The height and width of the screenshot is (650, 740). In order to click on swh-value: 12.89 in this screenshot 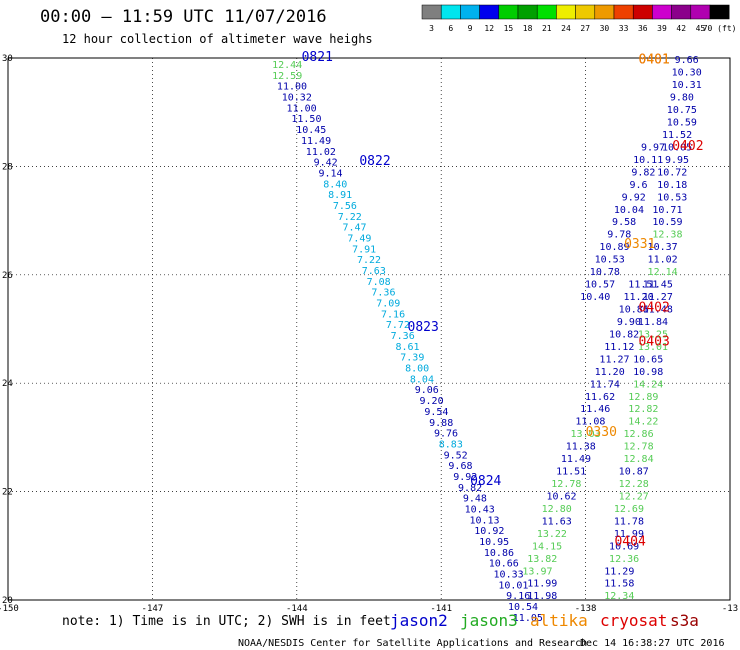, I will do `click(643, 397)`.